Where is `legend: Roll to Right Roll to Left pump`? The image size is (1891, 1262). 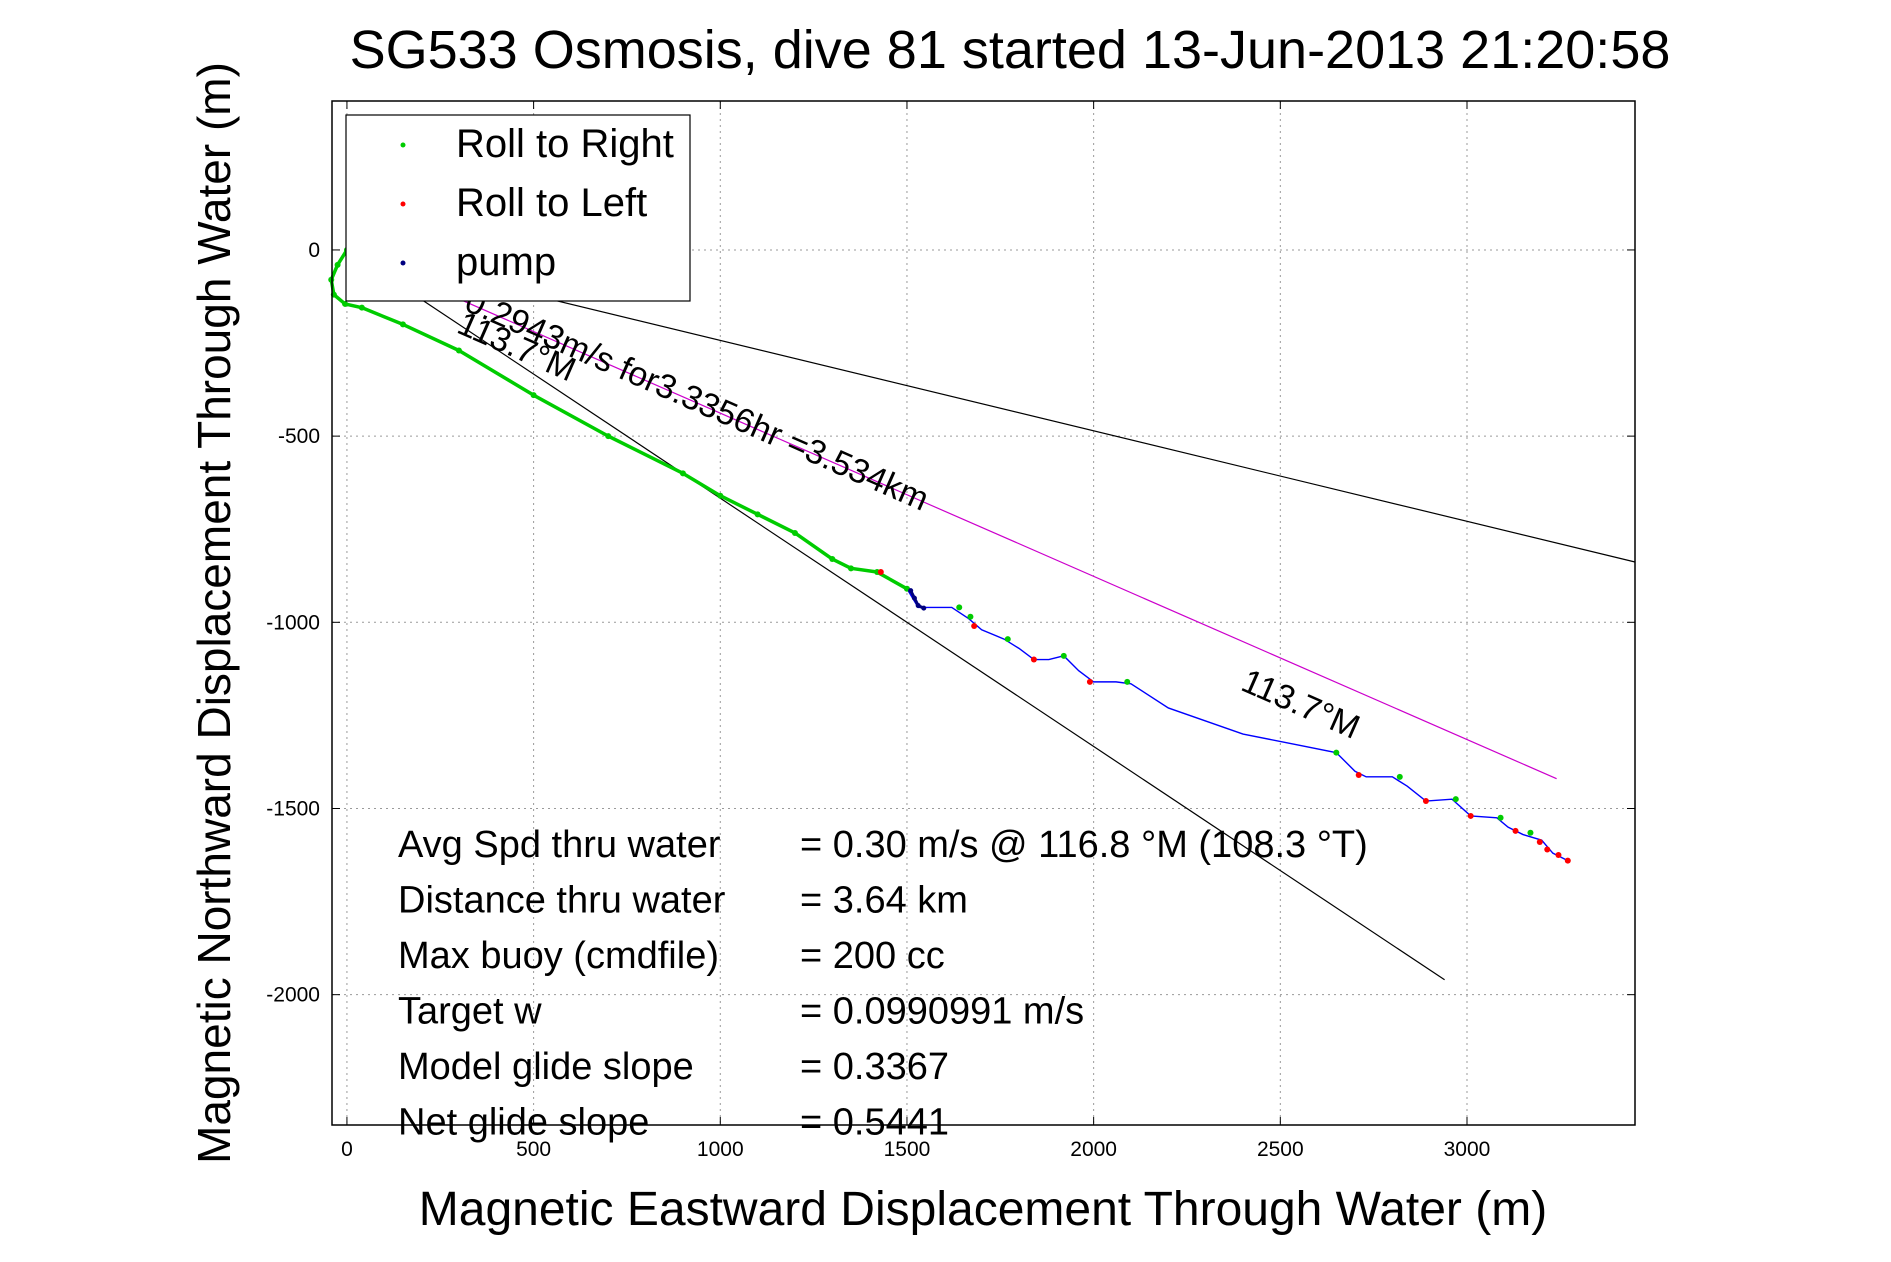 legend: Roll to Right Roll to Left pump is located at coordinates (518, 208).